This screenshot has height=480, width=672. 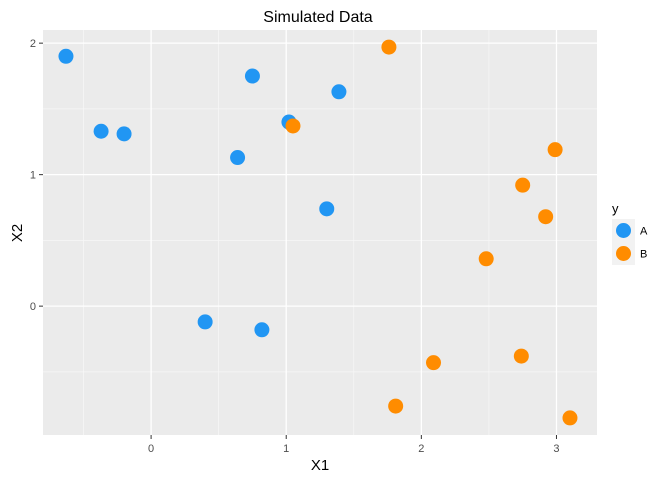 What do you see at coordinates (615, 208) in the screenshot?
I see `legend-title: y` at bounding box center [615, 208].